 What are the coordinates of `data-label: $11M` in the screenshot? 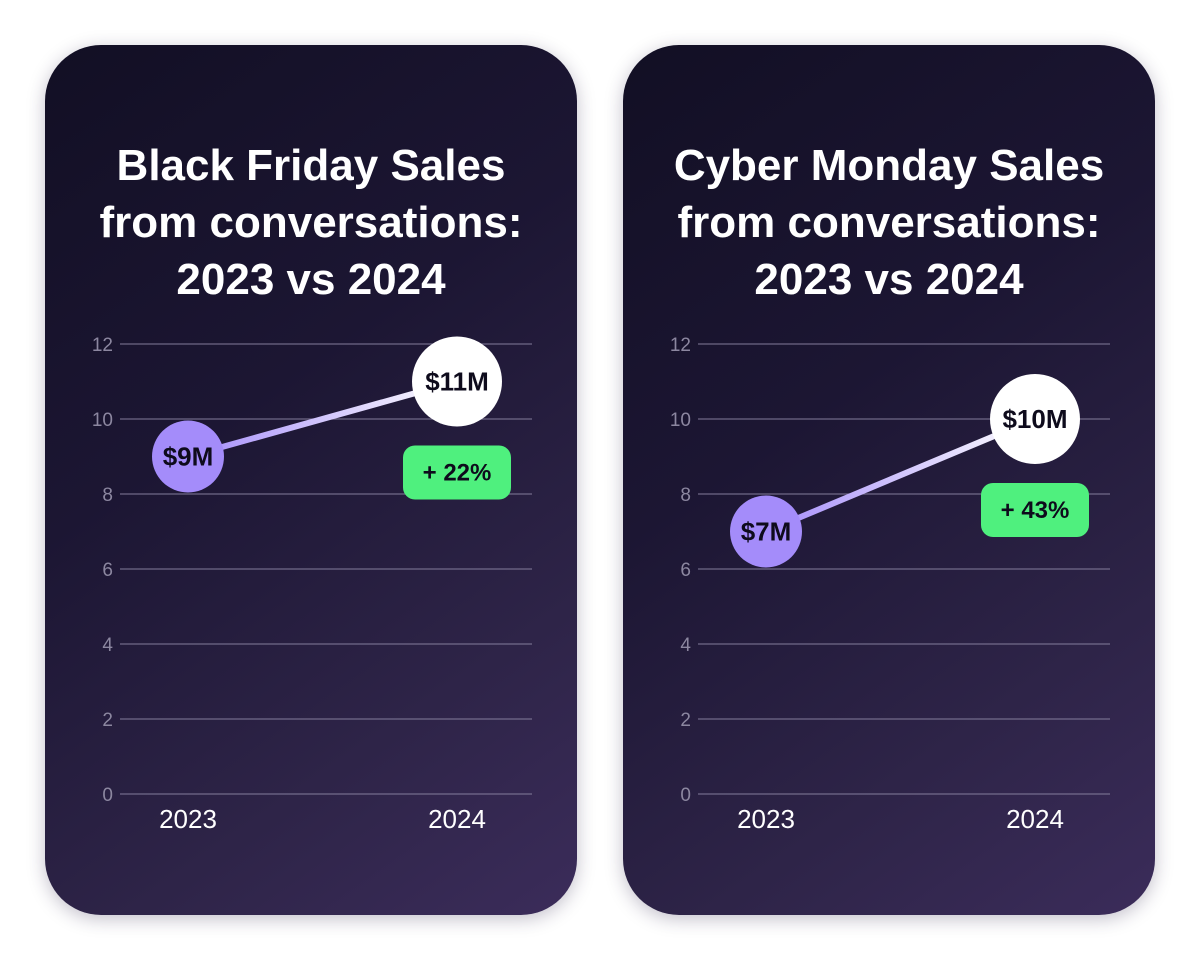 It's located at (457, 382).